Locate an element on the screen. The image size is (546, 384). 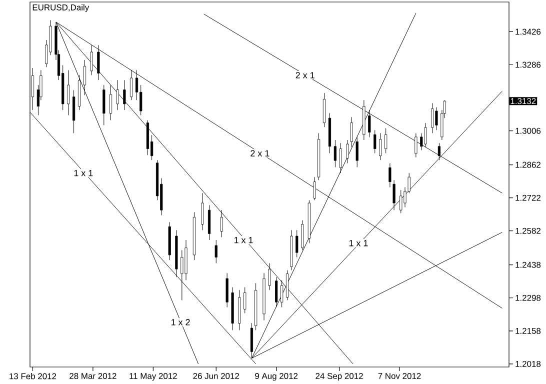
y-tick-label: 1.3426 is located at coordinates (528, 31).